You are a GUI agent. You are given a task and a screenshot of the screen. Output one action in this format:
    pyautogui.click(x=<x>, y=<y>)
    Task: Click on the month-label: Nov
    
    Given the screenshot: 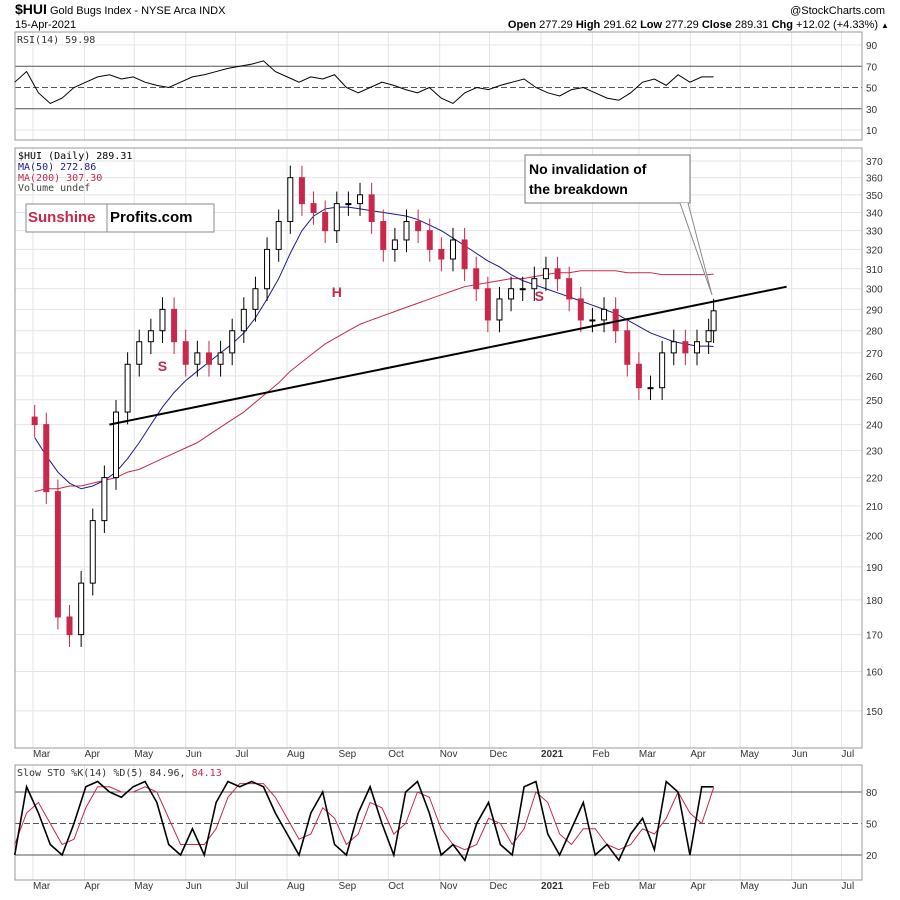 What is the action you would take?
    pyautogui.click(x=449, y=886)
    